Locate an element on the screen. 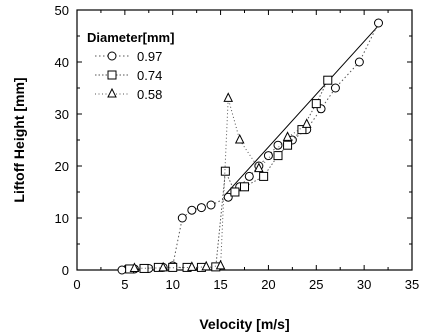 This screenshot has width=425, height=334. legend: Diameter[mm] 0.97 0.74 0.58 is located at coordinates (130, 66).